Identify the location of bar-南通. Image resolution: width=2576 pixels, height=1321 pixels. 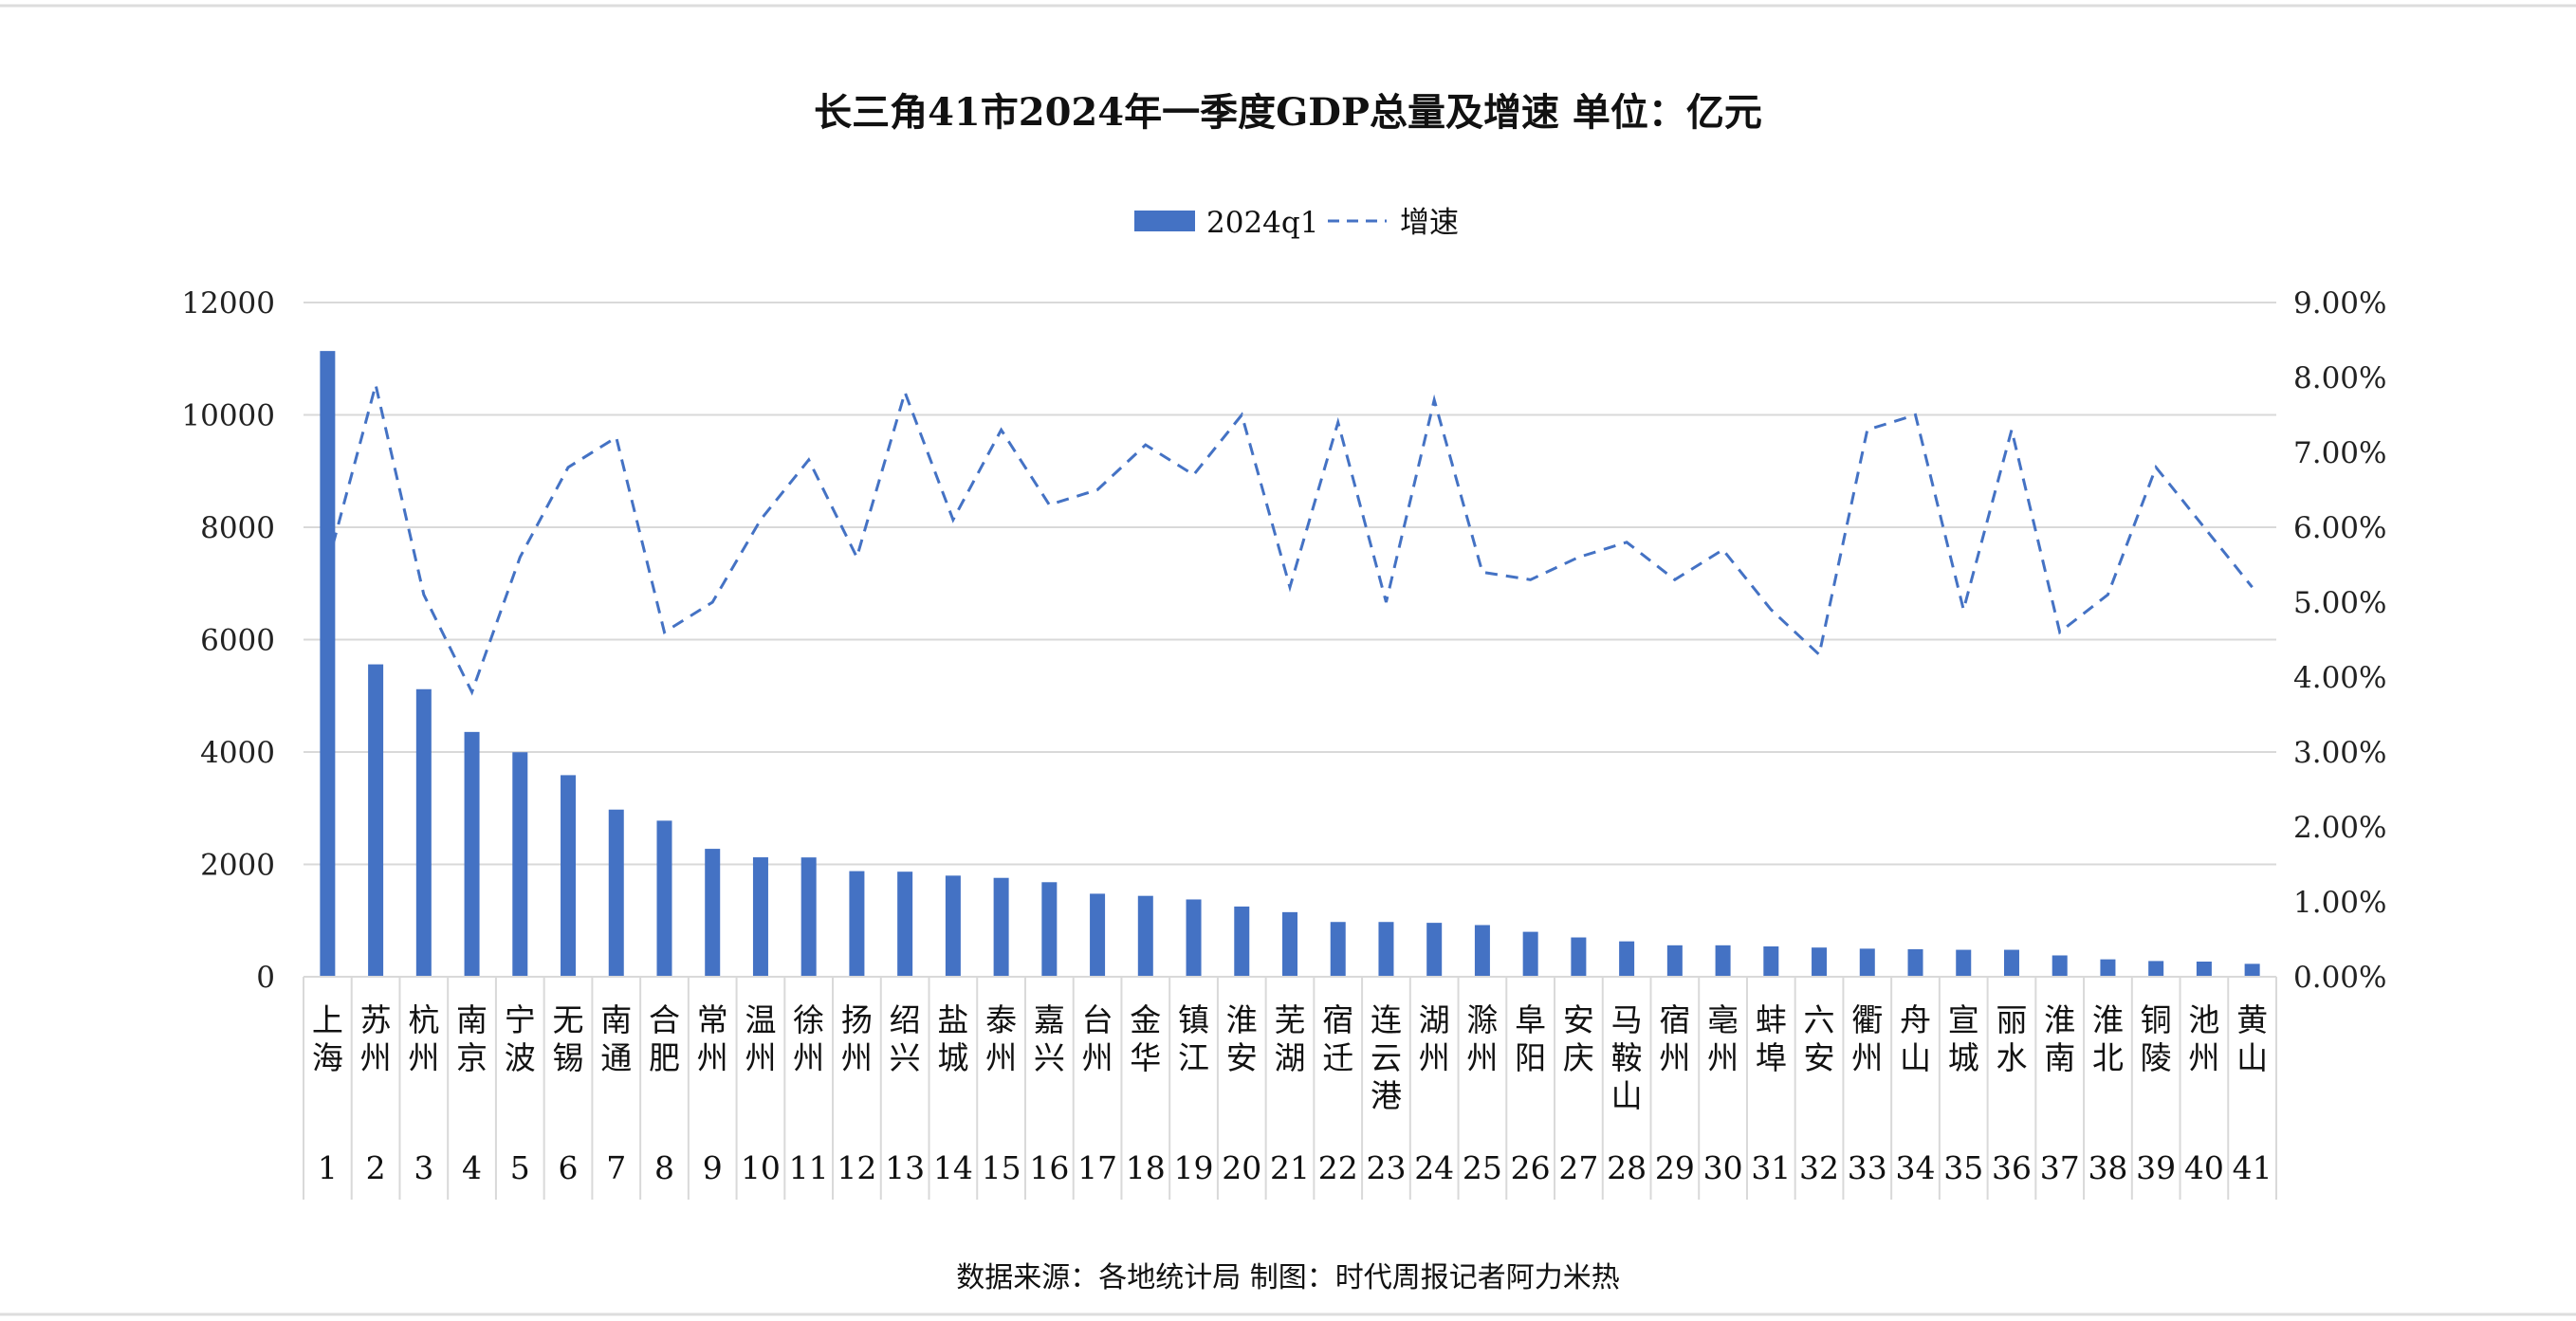
(616, 893).